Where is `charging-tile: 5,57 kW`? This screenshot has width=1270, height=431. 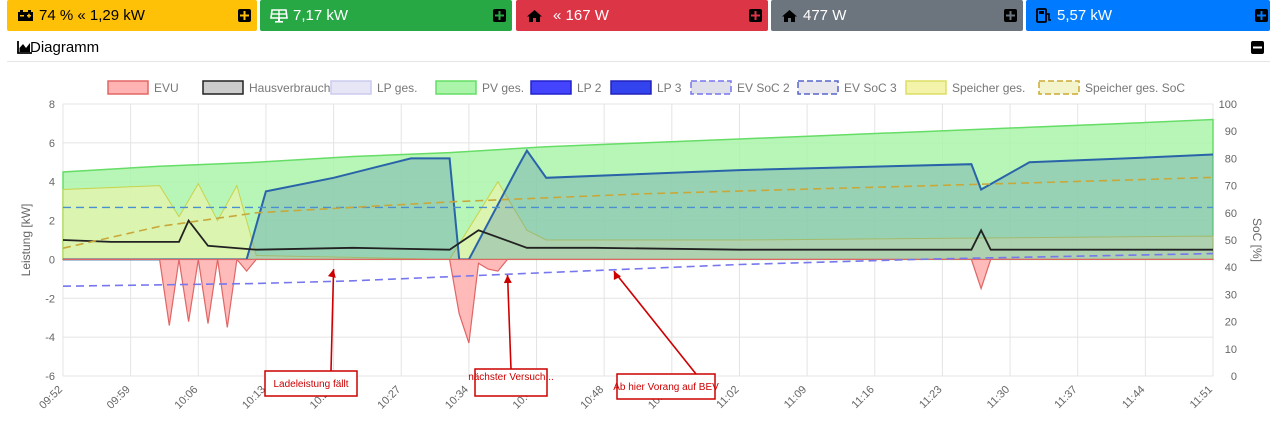
charging-tile: 5,57 kW is located at coordinates (1148, 15).